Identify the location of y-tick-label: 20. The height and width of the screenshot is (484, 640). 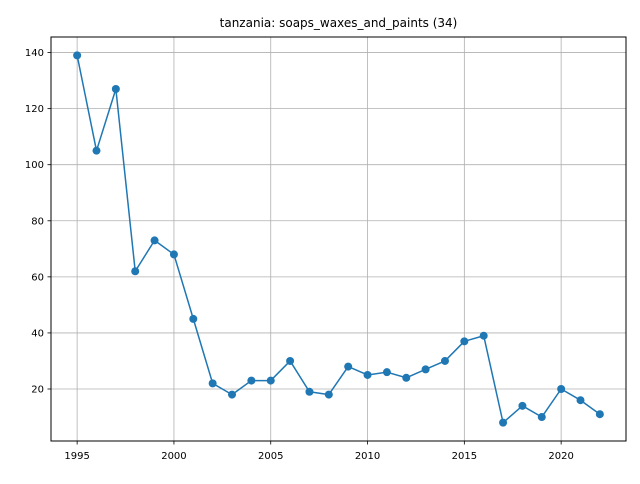
(37, 389).